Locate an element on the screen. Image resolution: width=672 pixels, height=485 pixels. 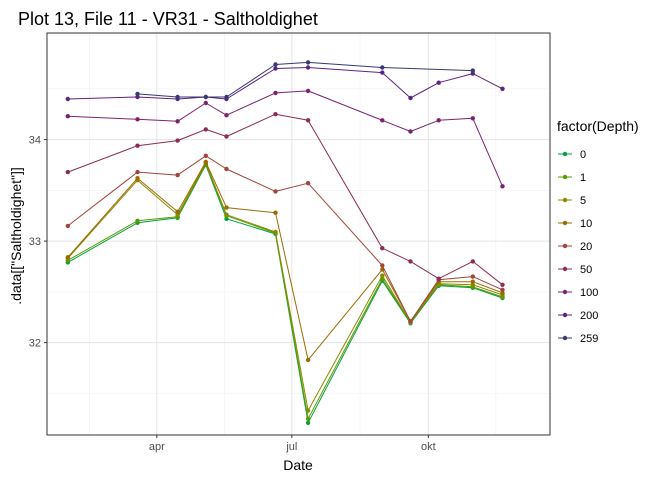
x-tick-label: jul is located at coordinates (291, 447).